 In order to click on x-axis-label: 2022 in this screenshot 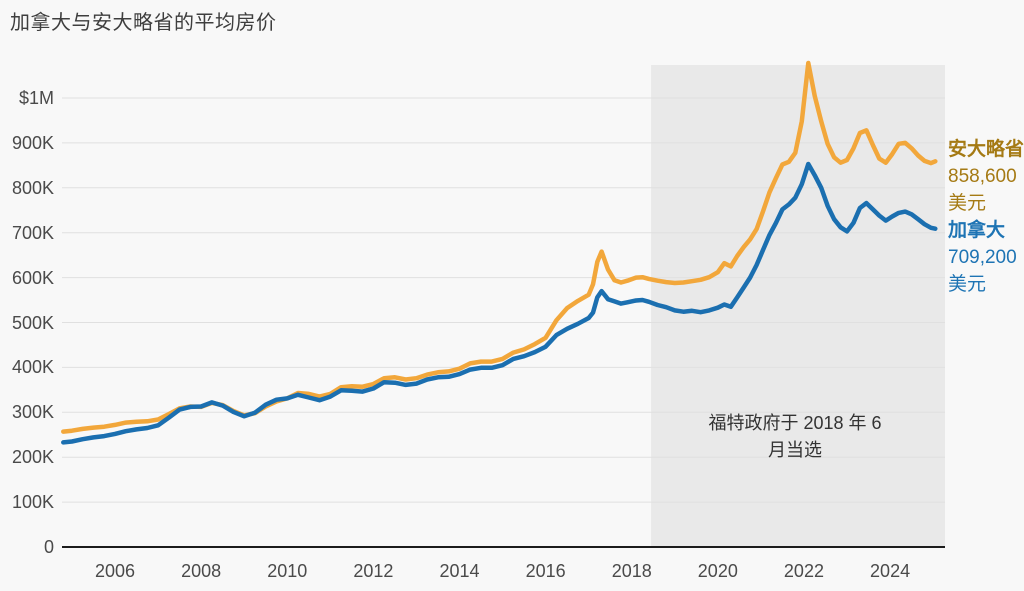, I will do `click(803, 571)`.